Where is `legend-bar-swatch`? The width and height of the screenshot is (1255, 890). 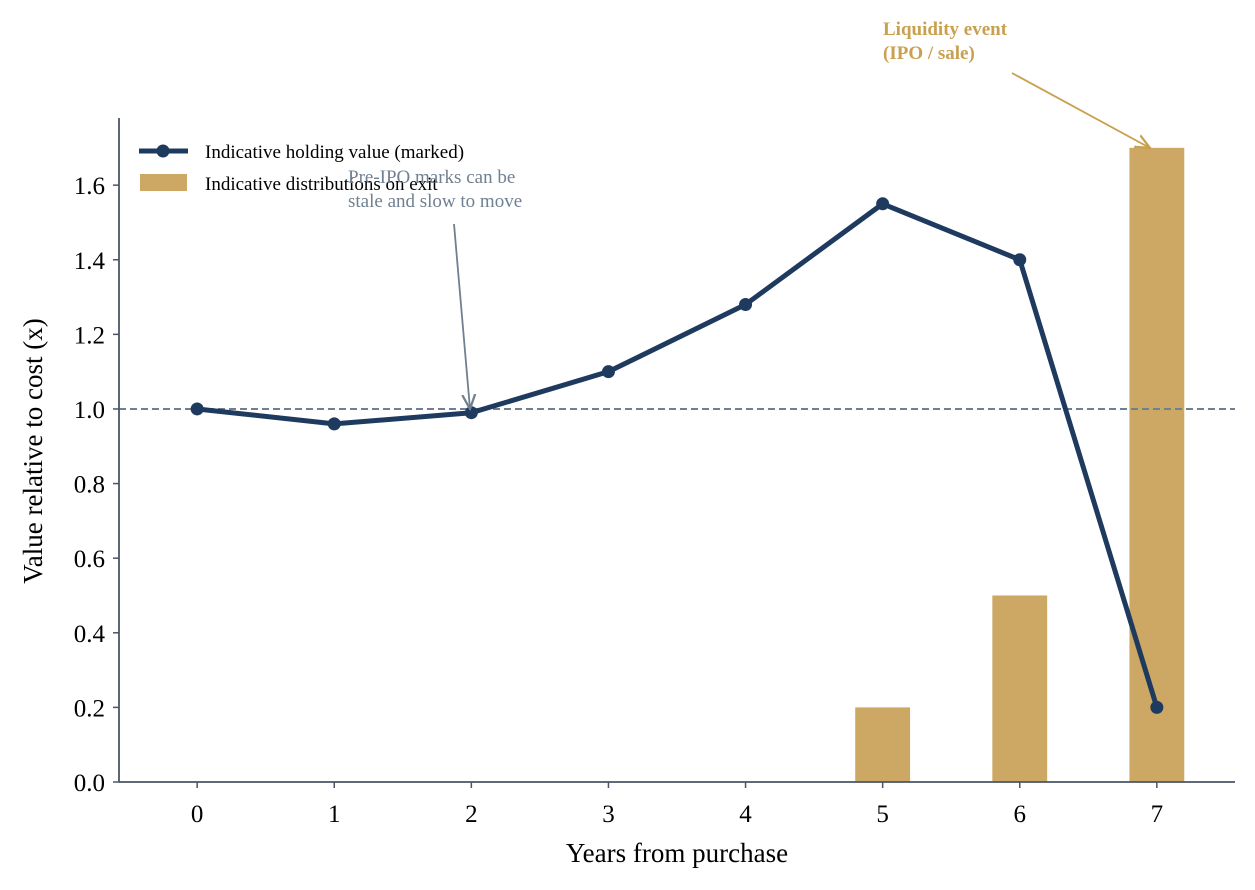
legend-bar-swatch is located at coordinates (163, 182).